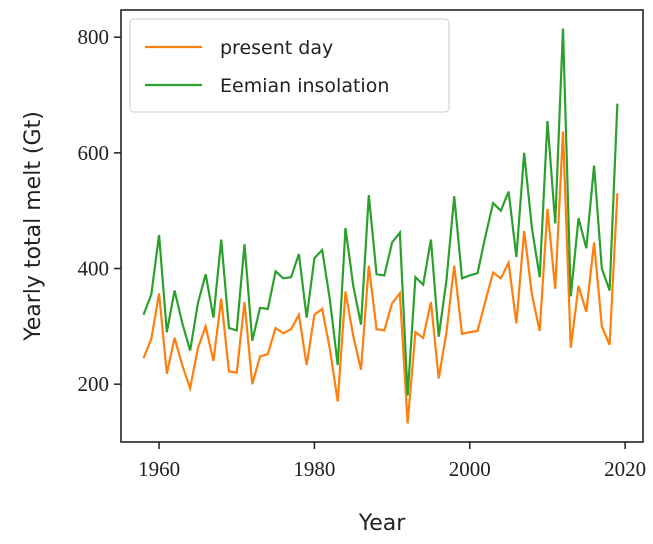  What do you see at coordinates (289, 65) in the screenshot?
I see `legend-box` at bounding box center [289, 65].